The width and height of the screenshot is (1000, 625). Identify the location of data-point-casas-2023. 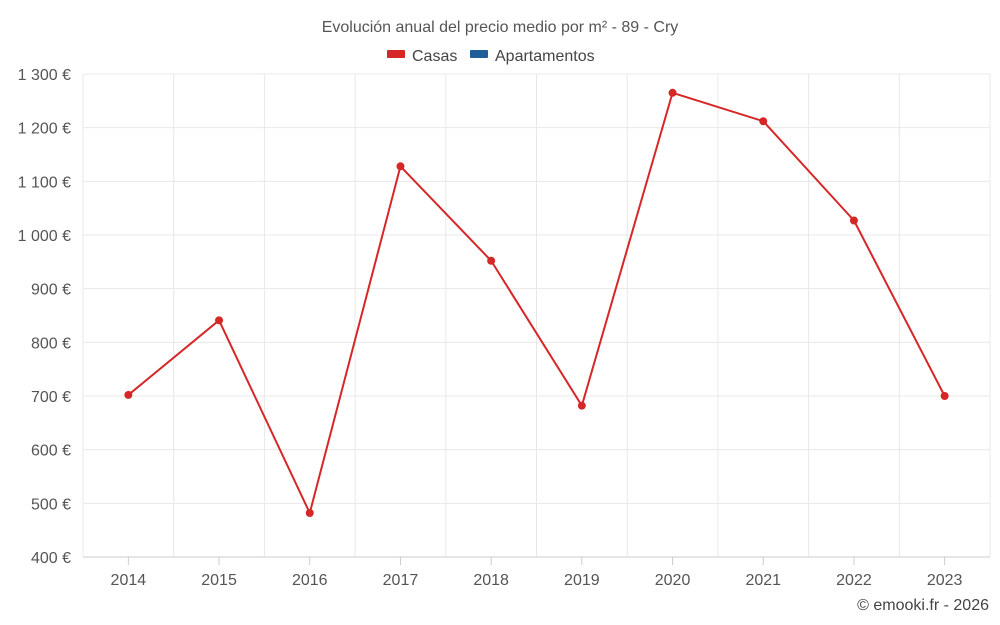
(944, 396).